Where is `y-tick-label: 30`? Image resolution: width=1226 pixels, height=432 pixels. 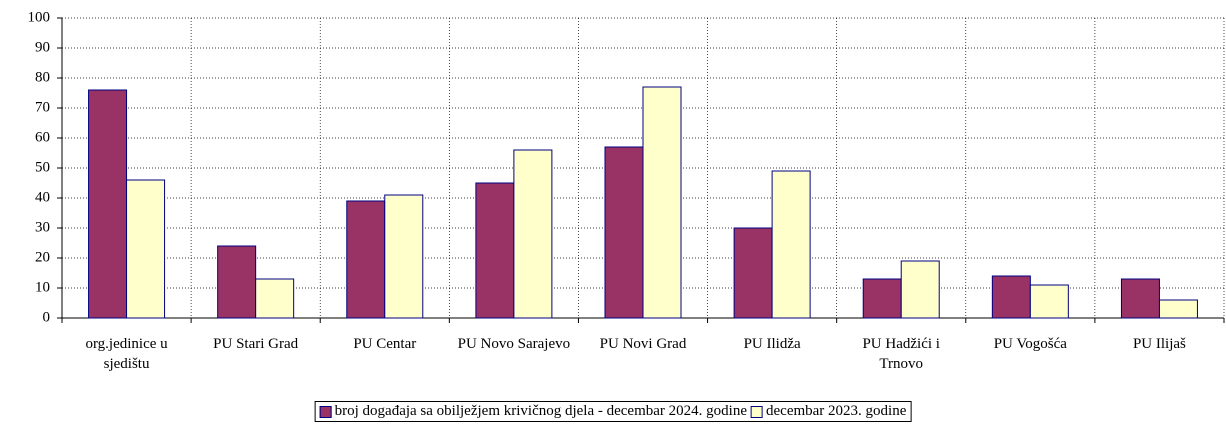 y-tick-label: 30 is located at coordinates (42, 227).